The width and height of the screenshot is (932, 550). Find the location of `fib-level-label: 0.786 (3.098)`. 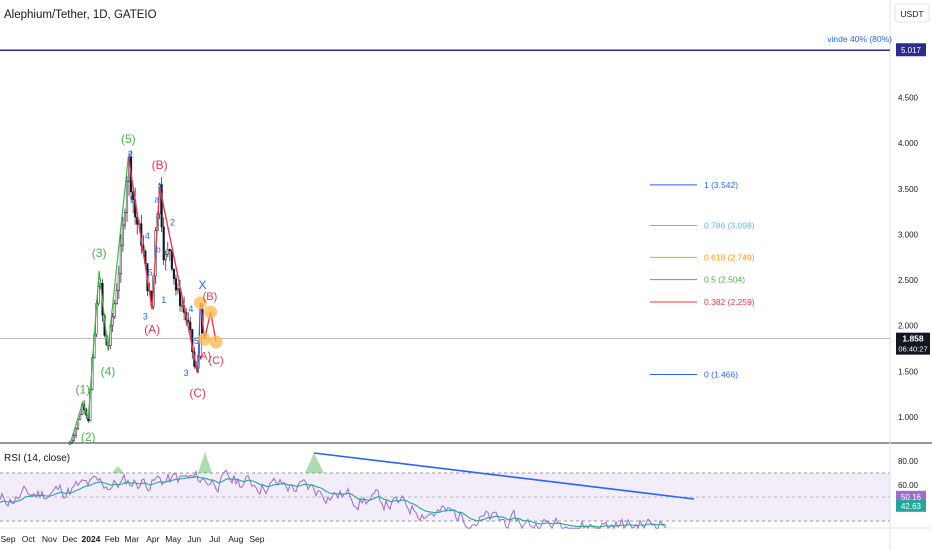

fib-level-label: 0.786 (3.098) is located at coordinates (729, 225).